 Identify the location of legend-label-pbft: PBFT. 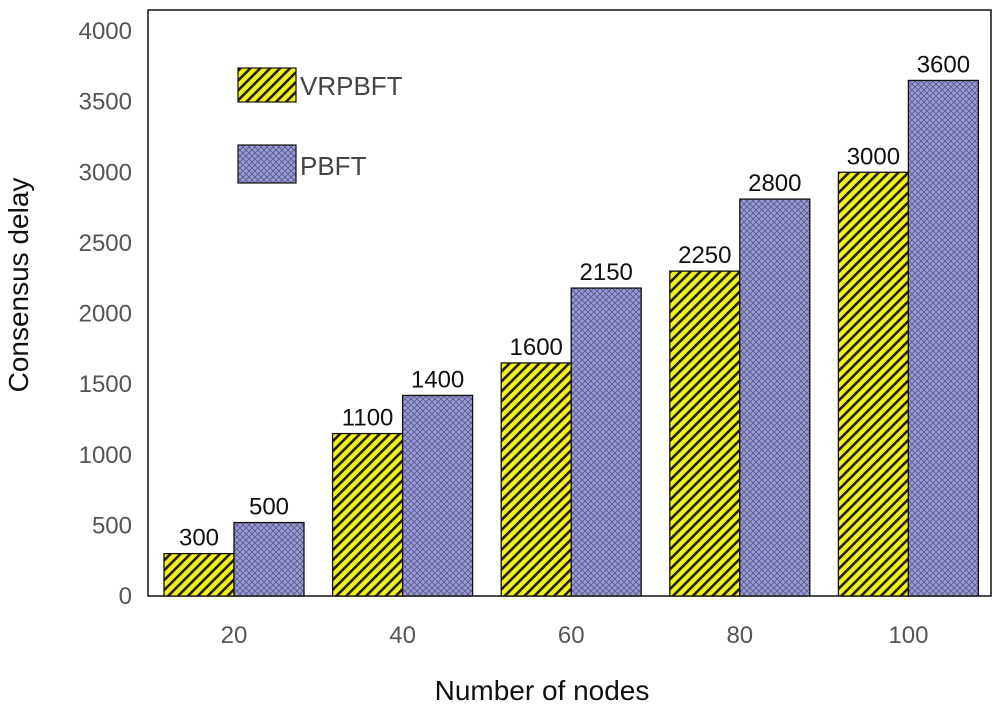
(333, 166).